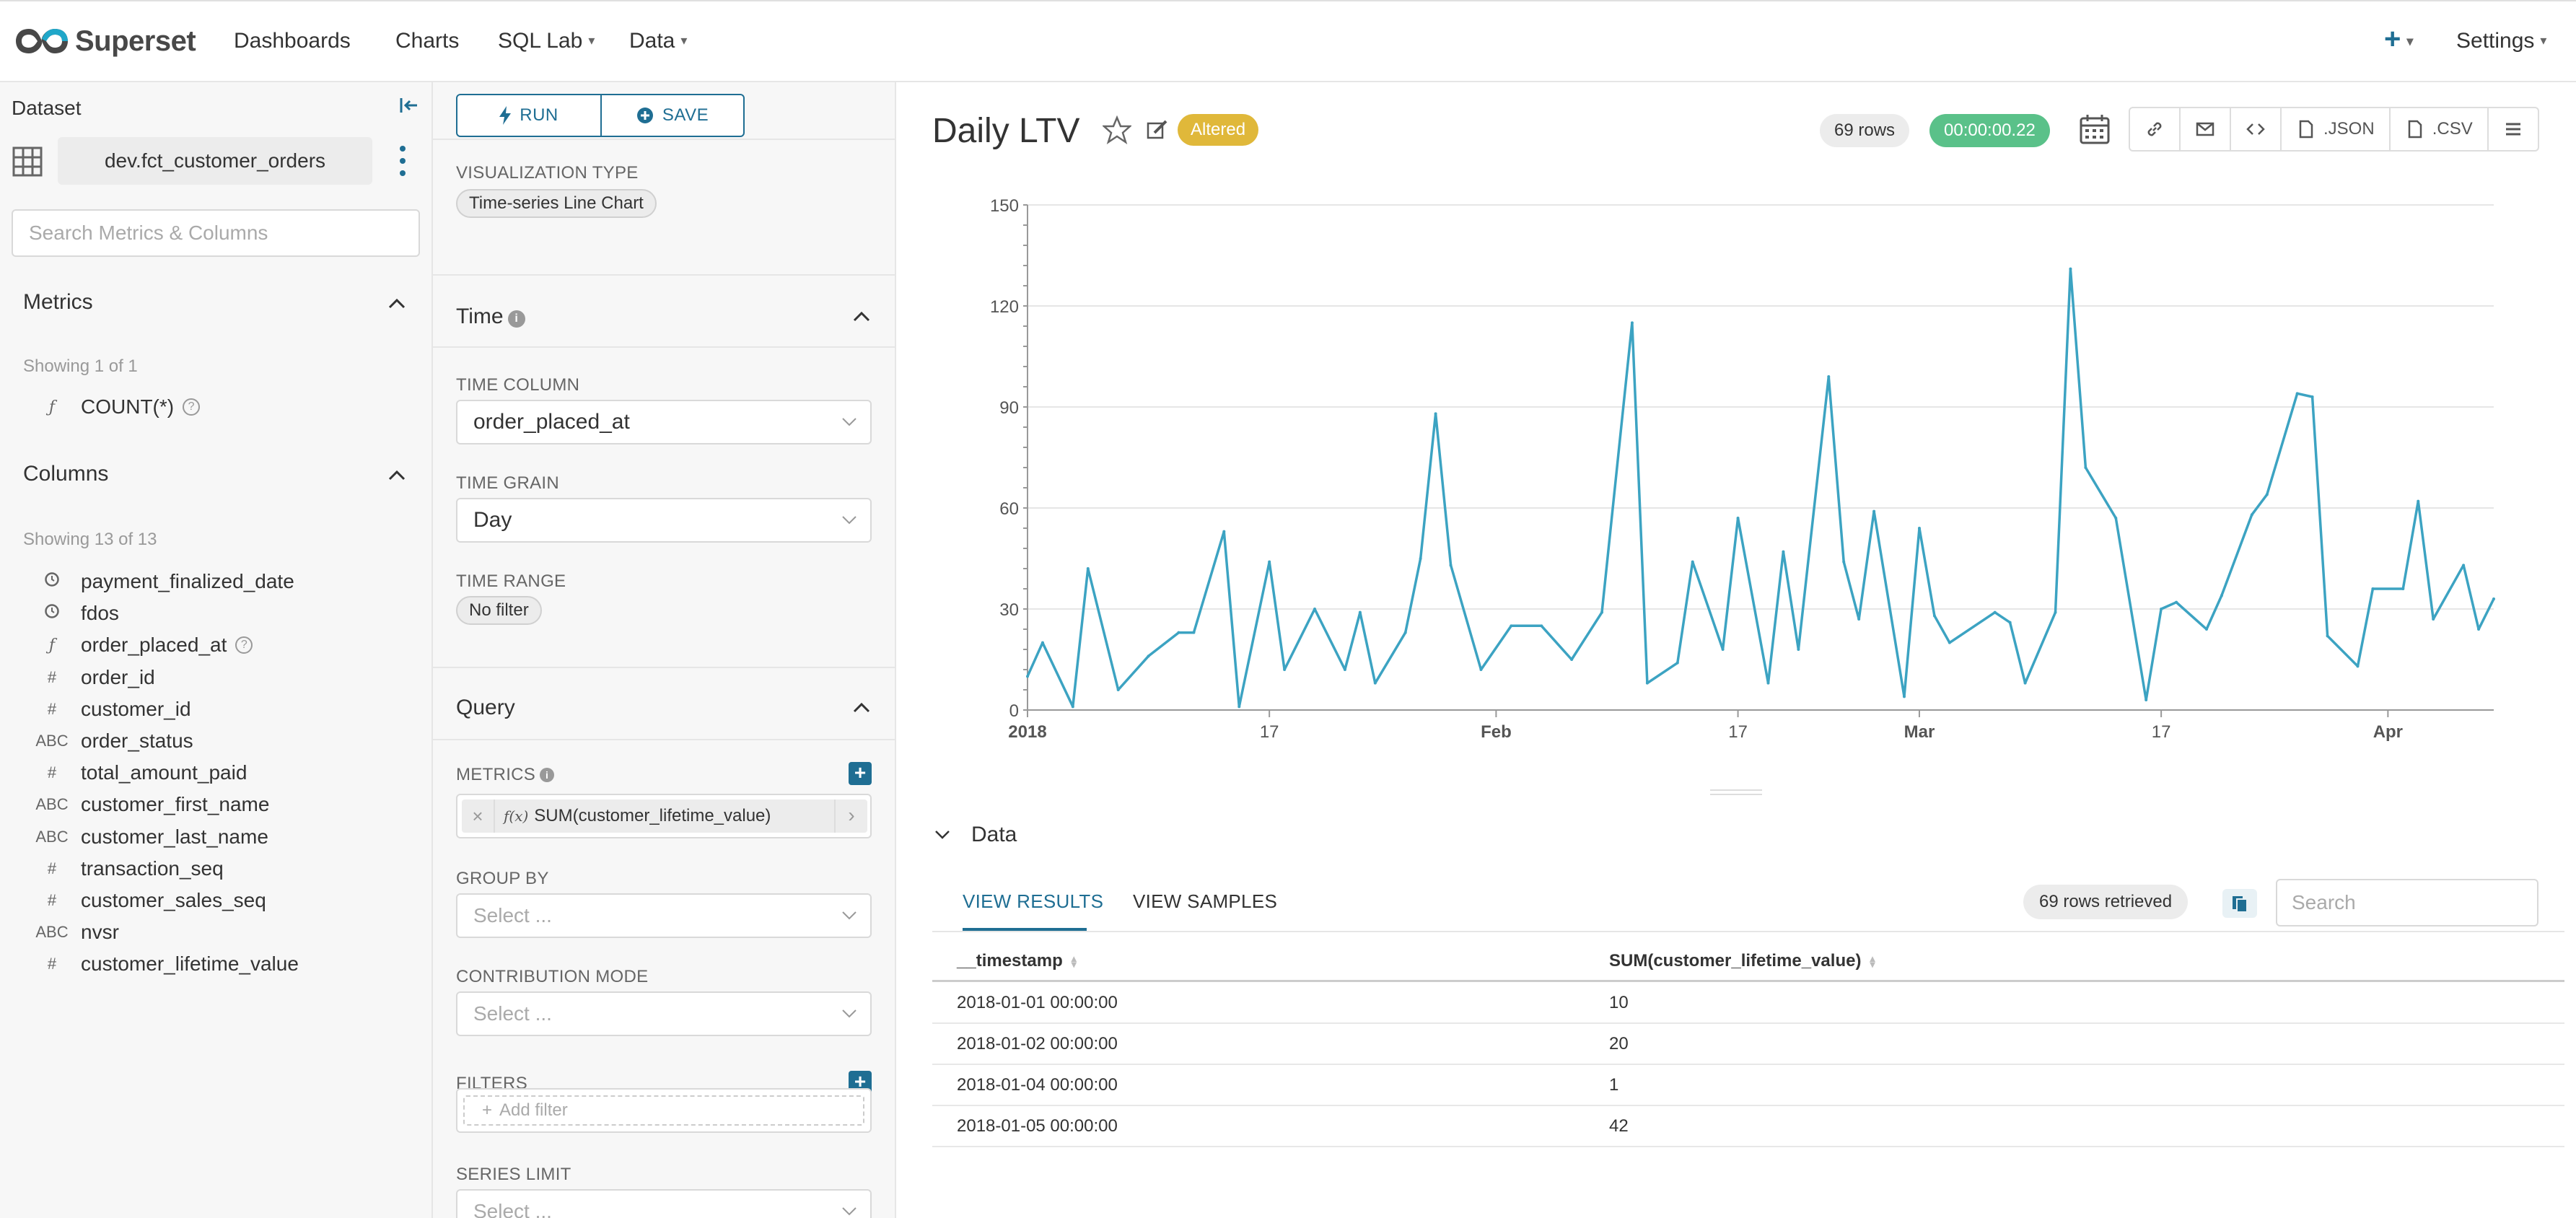  Describe the element at coordinates (508, 483) in the screenshot. I see `time-grain-label: TIME GRAIN` at that location.